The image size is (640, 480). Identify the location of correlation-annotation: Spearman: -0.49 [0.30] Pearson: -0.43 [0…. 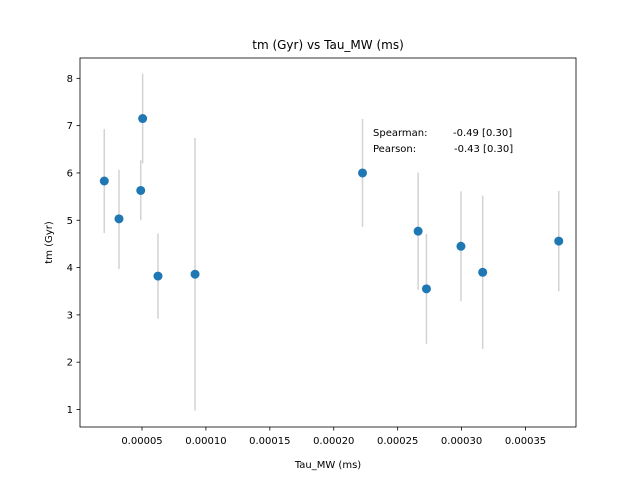
(443, 141).